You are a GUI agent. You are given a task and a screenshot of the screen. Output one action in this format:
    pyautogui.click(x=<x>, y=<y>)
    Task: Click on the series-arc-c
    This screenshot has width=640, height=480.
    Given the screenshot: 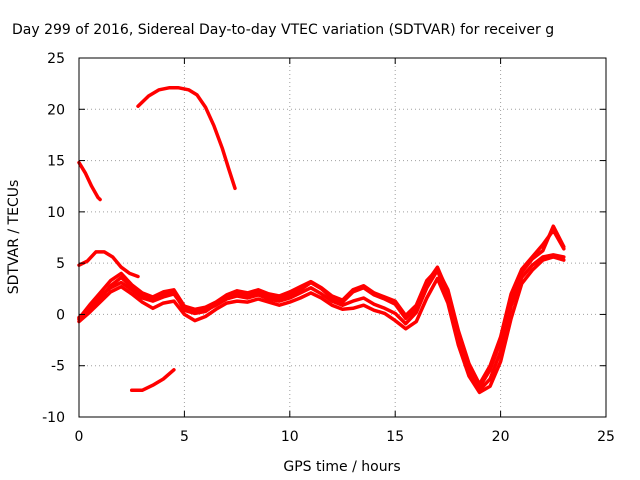 What is the action you would take?
    pyautogui.click(x=108, y=264)
    